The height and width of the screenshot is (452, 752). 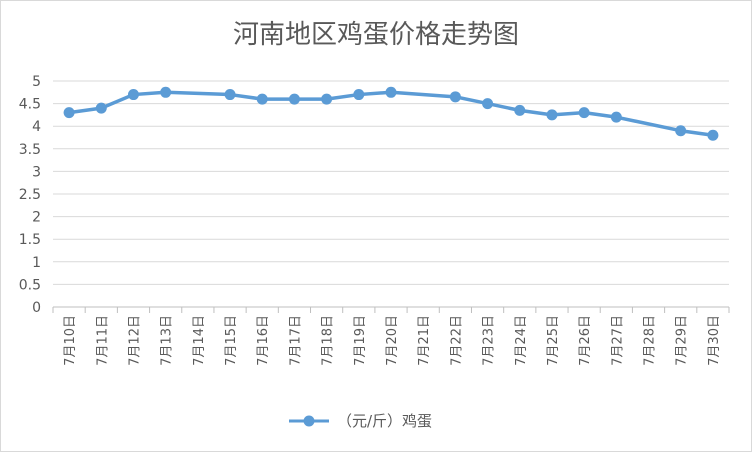 What do you see at coordinates (30, 105) in the screenshot?
I see `y-tick-label: 4.5` at bounding box center [30, 105].